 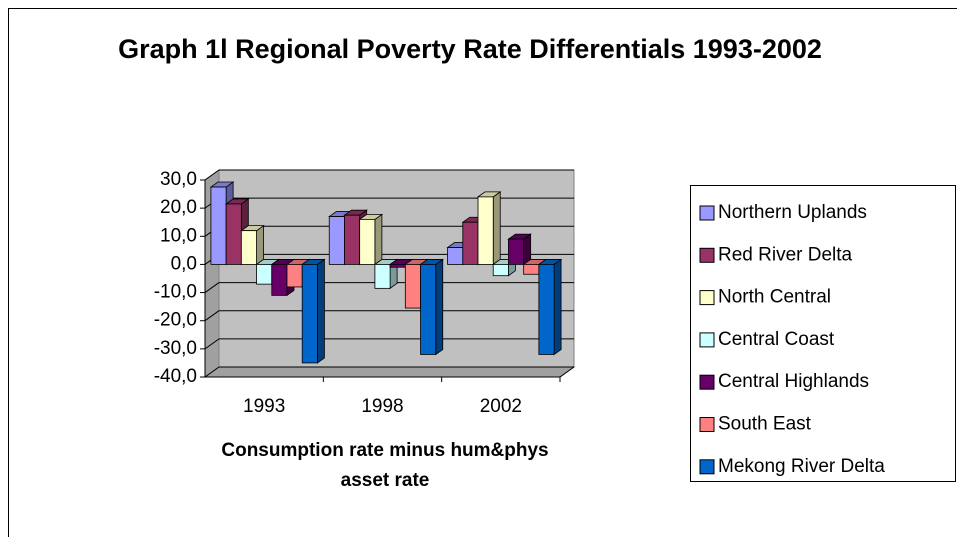 I want to click on x-tick-label: 2002, so click(x=501, y=406).